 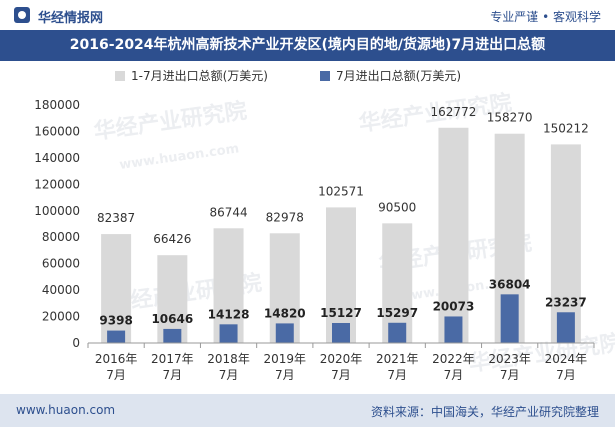 What do you see at coordinates (285, 217) in the screenshot?
I see `data-label: 82978` at bounding box center [285, 217].